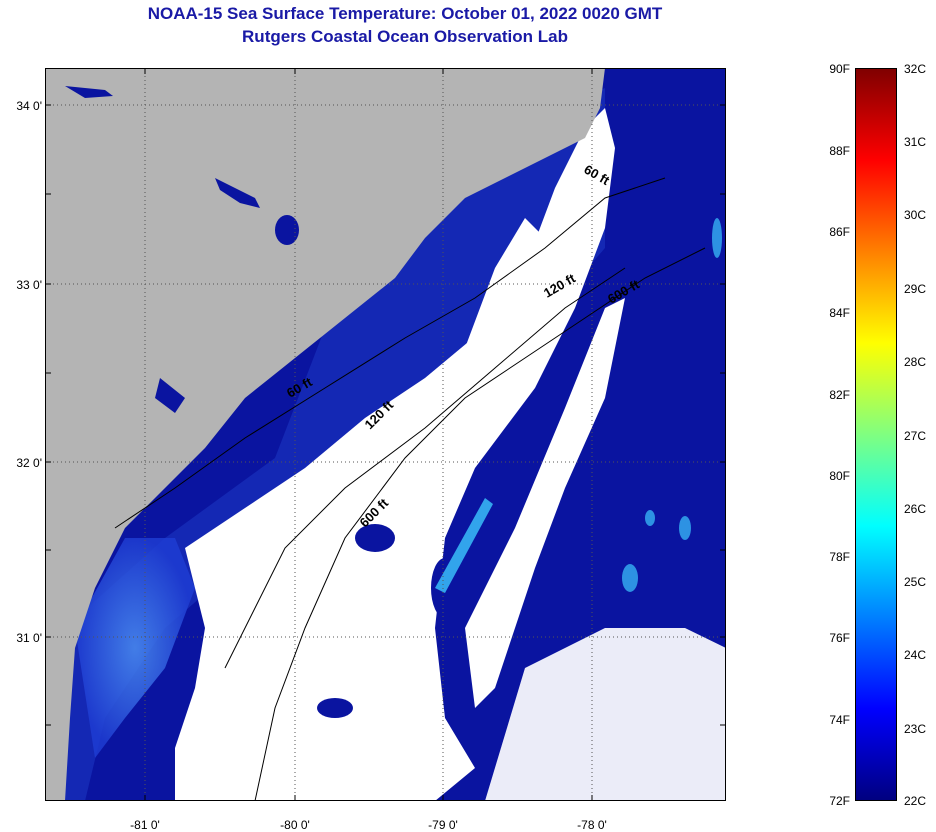 The width and height of the screenshot is (936, 832). I want to click on colorbar-f-label: 72F, so click(839, 801).